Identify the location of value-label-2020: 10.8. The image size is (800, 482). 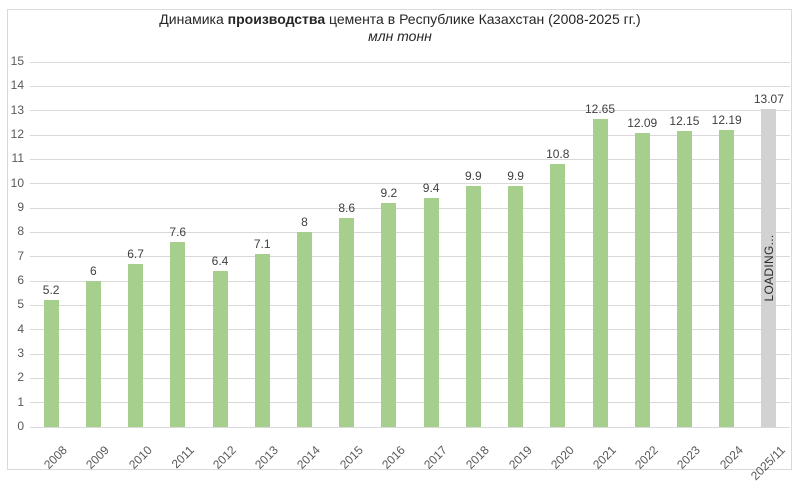
(558, 154).